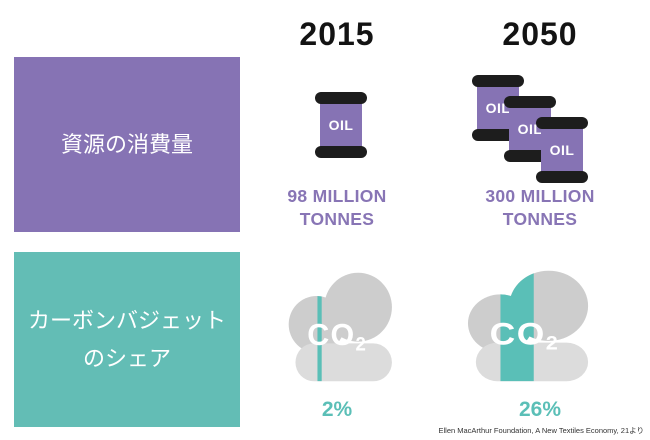 Image resolution: width=650 pixels, height=440 pixels. I want to click on row-label-resource-consumption: 資源の消費量, so click(127, 144).